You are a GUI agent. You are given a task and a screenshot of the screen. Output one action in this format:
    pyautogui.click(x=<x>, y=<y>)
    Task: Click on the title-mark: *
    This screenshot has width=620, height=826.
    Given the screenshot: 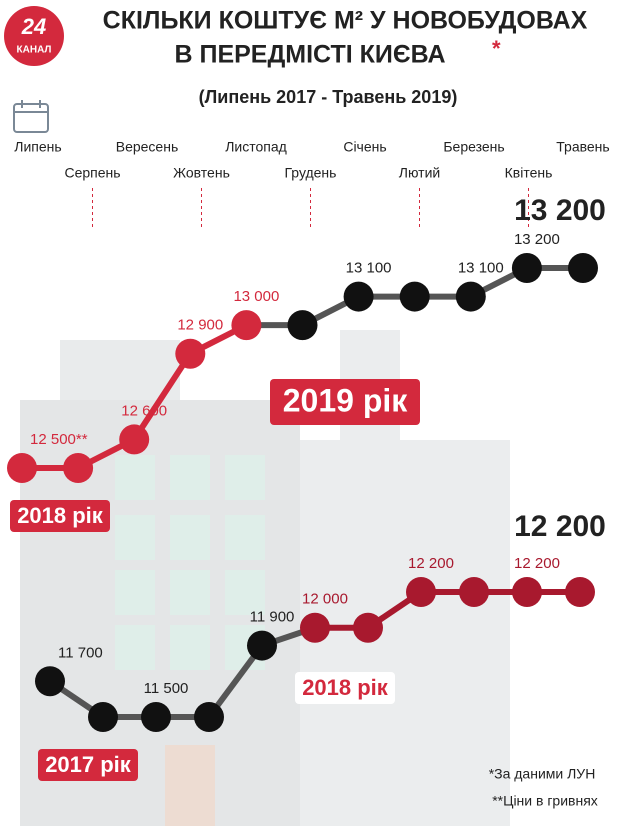 What is the action you would take?
    pyautogui.click(x=496, y=48)
    